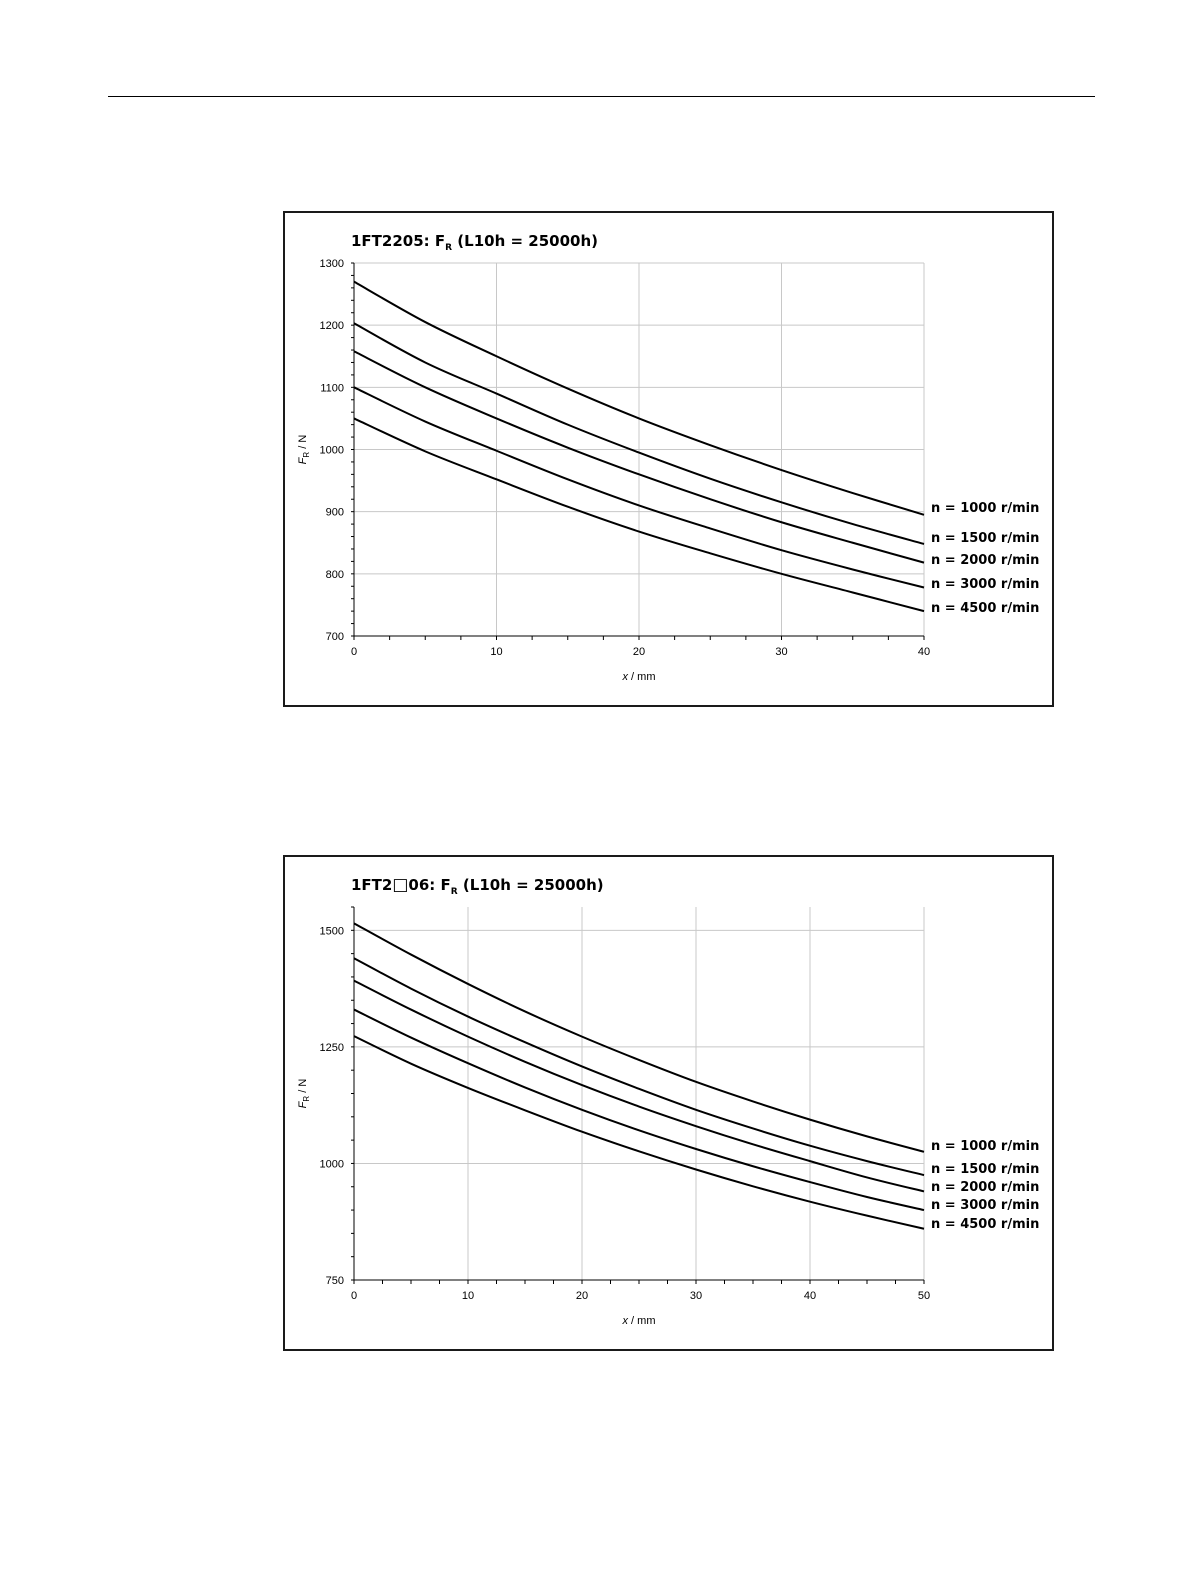 The image size is (1191, 1587). I want to click on chart-title: 1FT2205: FR (L10h = 25000h), so click(474, 242).